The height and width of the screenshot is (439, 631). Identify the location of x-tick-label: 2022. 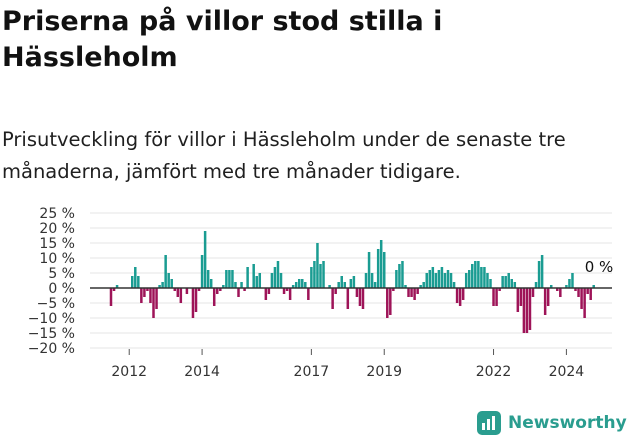
(494, 372).